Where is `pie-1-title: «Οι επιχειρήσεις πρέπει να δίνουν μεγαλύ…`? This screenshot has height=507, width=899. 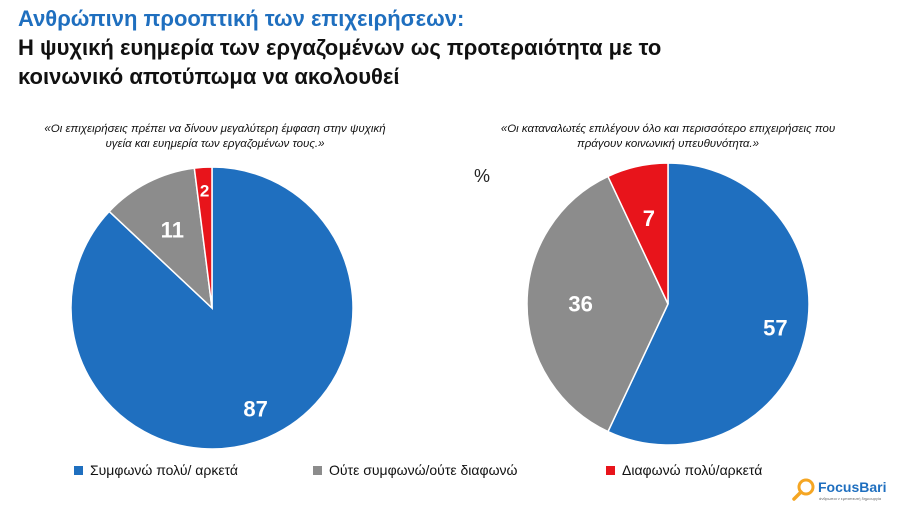
pie-1-title: «Οι επιχειρήσεις πρέπει να δίνουν μεγαλύ… is located at coordinates (215, 136).